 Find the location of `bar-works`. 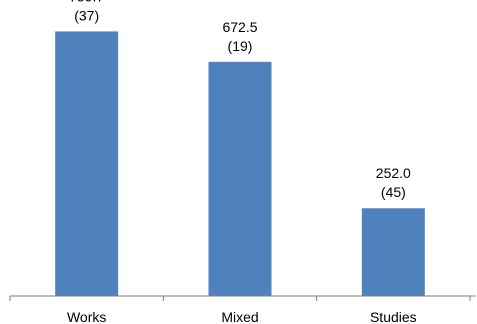

bar-works is located at coordinates (87, 163).